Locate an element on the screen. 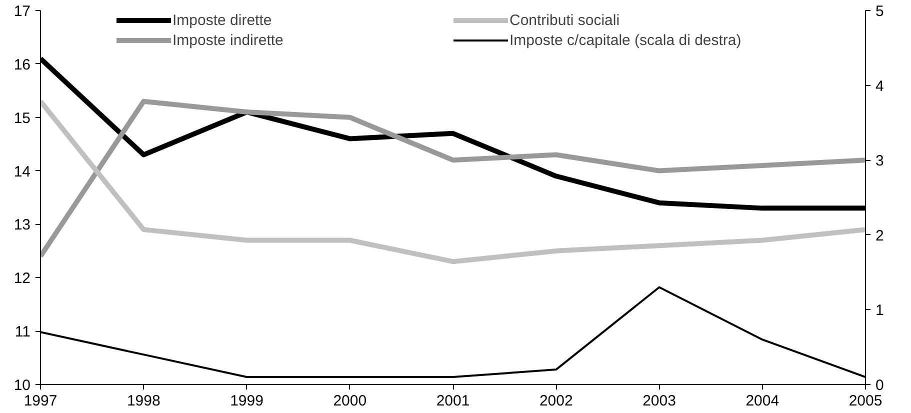 This screenshot has height=413, width=911. x-tick-label: 1998 is located at coordinates (143, 401).